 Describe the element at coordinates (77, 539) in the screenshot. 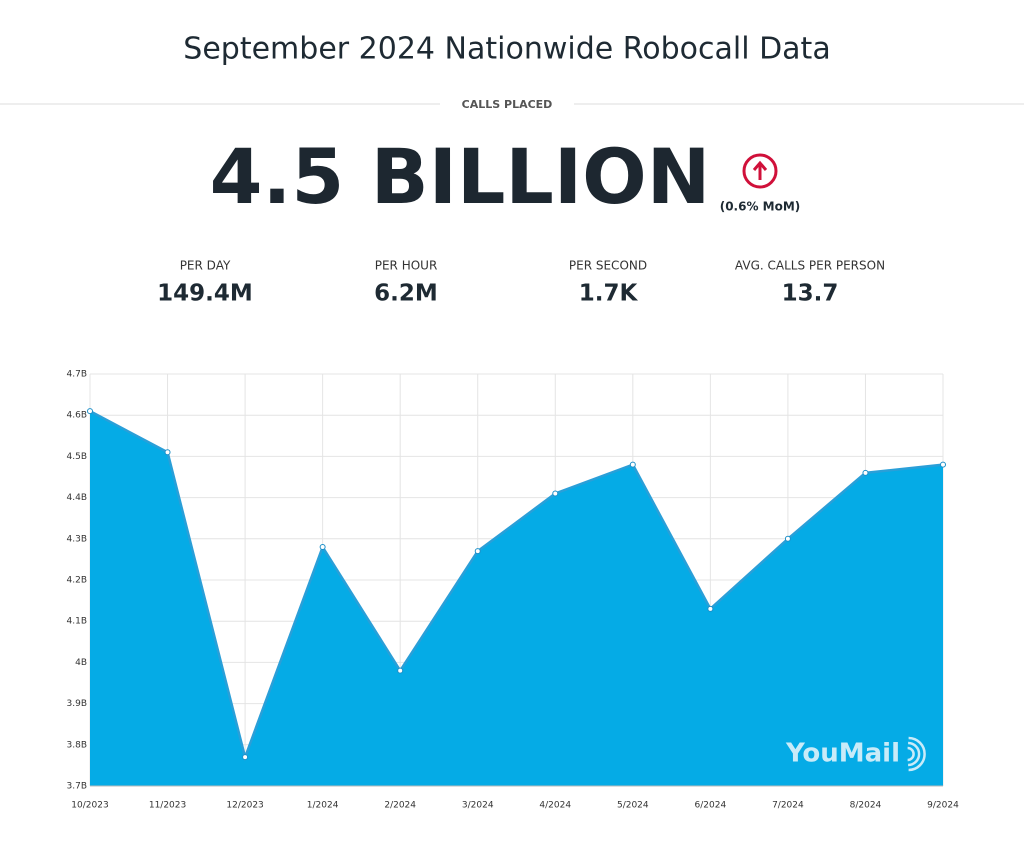

I see `y-tick-label: 4.3B` at that location.